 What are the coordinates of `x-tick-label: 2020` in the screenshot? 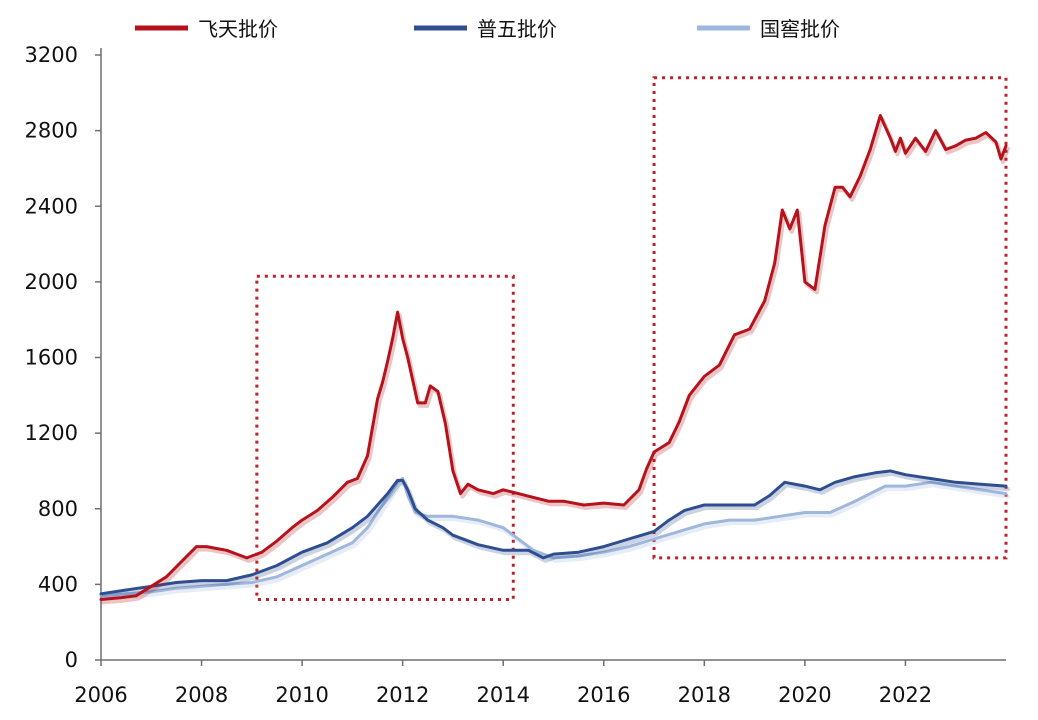 It's located at (804, 695).